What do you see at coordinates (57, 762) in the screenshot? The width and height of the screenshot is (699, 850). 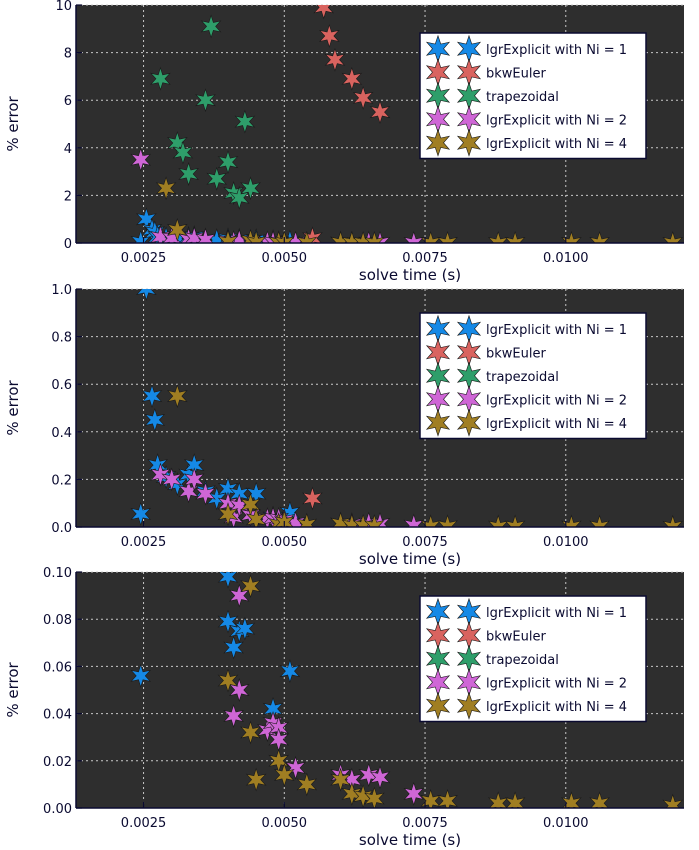 I see `y-tick-label: 0.02` at bounding box center [57, 762].